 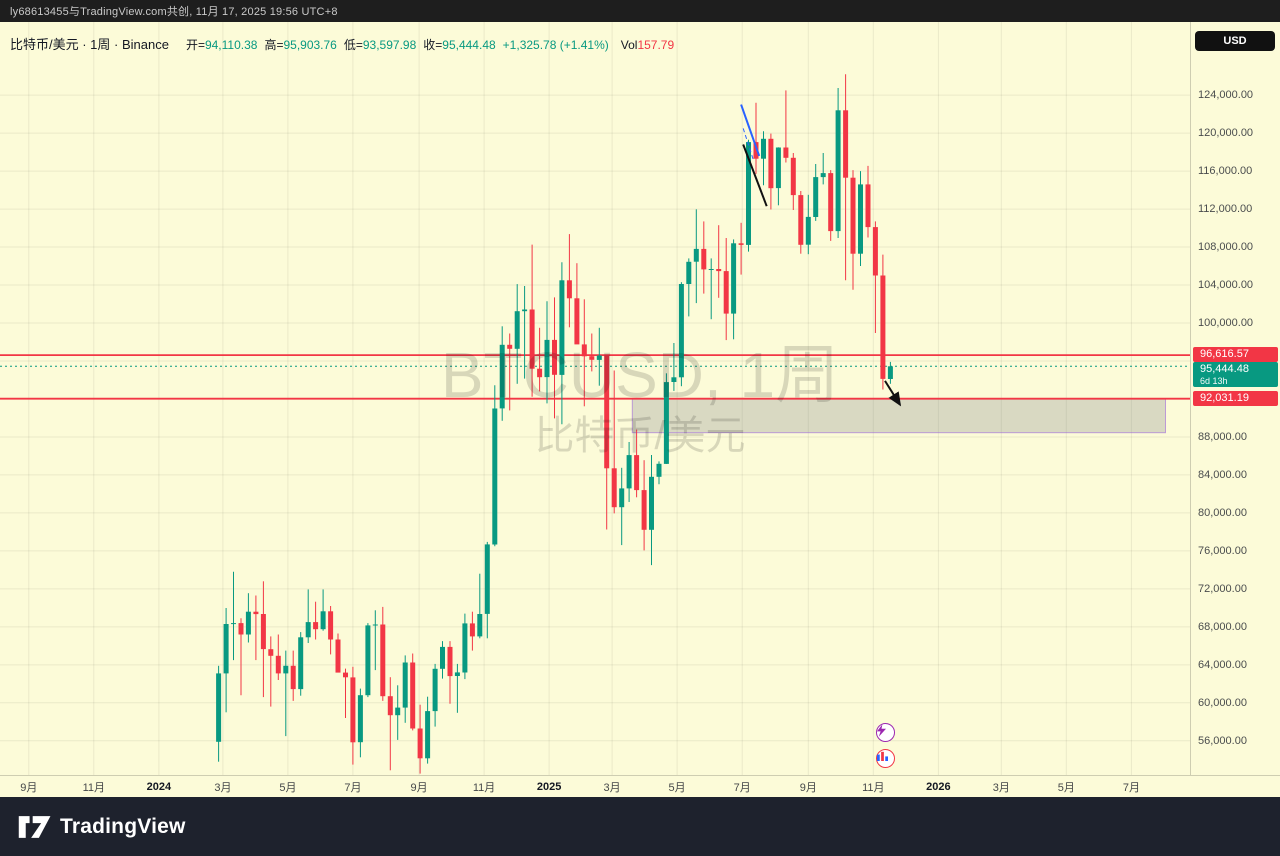 What do you see at coordinates (1222, 437) in the screenshot?
I see `price-tick-label: 88,000.00` at bounding box center [1222, 437].